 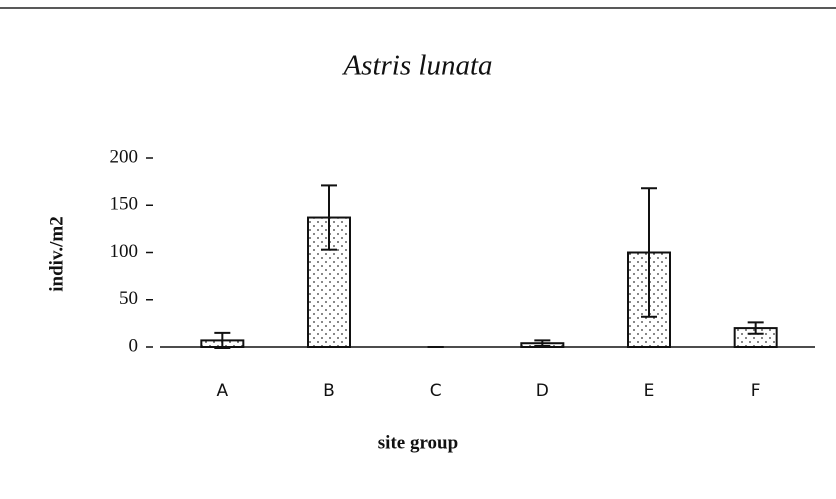 I want to click on x-tick-label: B, so click(x=329, y=391).